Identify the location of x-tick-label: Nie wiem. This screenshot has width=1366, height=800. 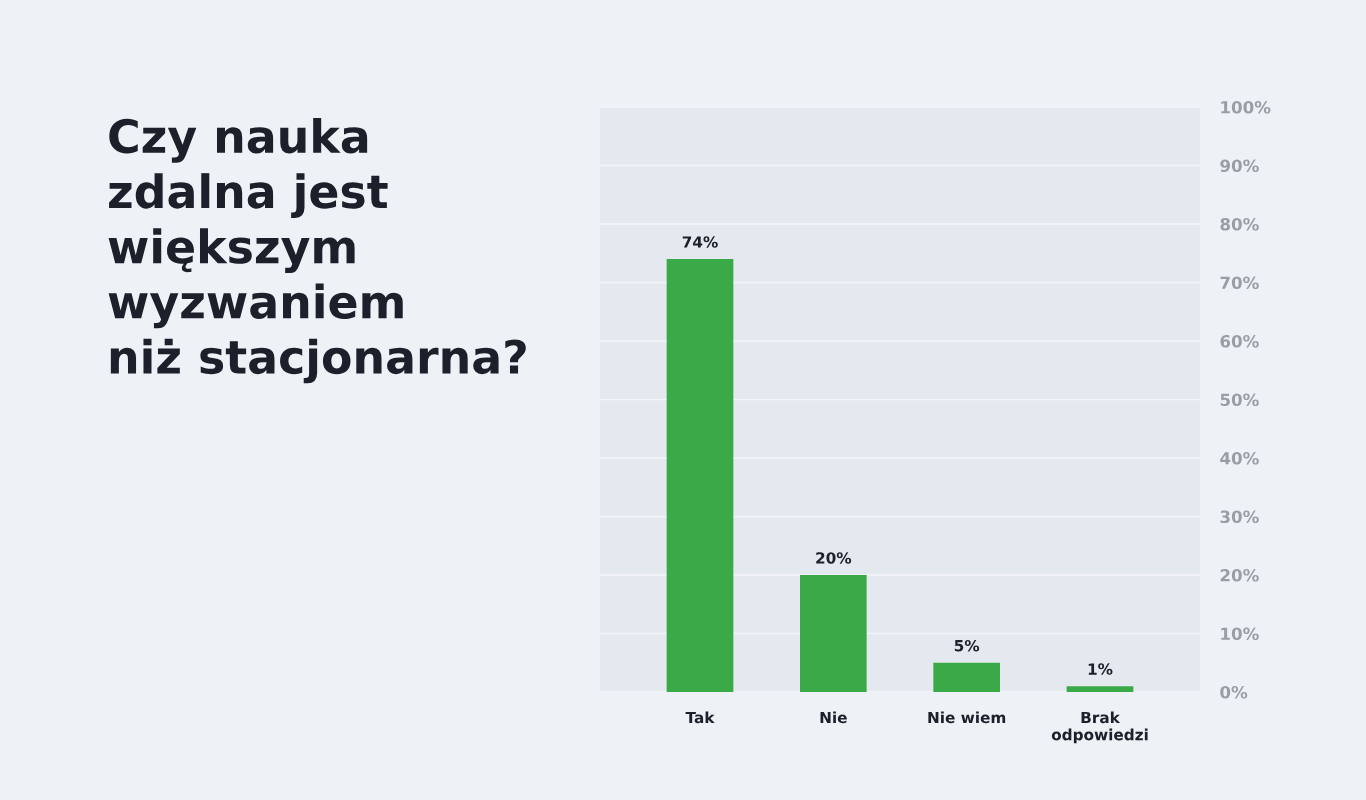
(967, 717).